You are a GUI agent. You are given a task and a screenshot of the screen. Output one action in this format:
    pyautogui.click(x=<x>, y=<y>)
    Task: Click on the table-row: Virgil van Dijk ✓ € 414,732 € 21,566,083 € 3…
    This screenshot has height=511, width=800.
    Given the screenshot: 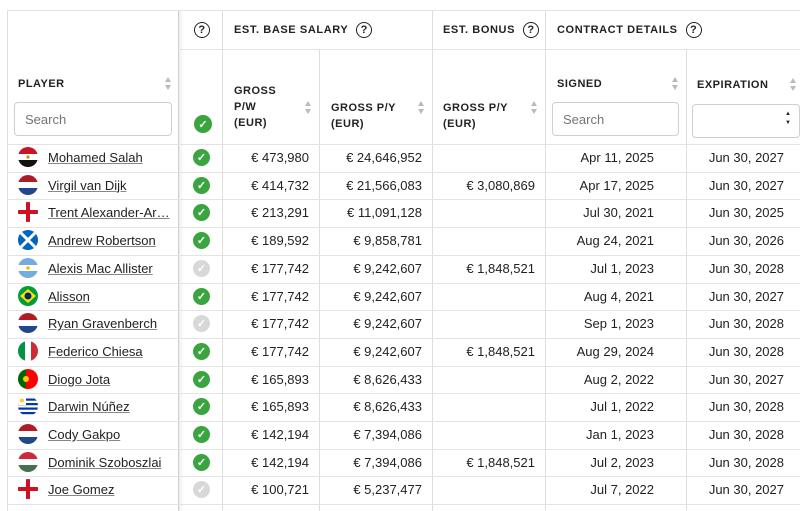 What is the action you would take?
    pyautogui.click(x=400, y=186)
    